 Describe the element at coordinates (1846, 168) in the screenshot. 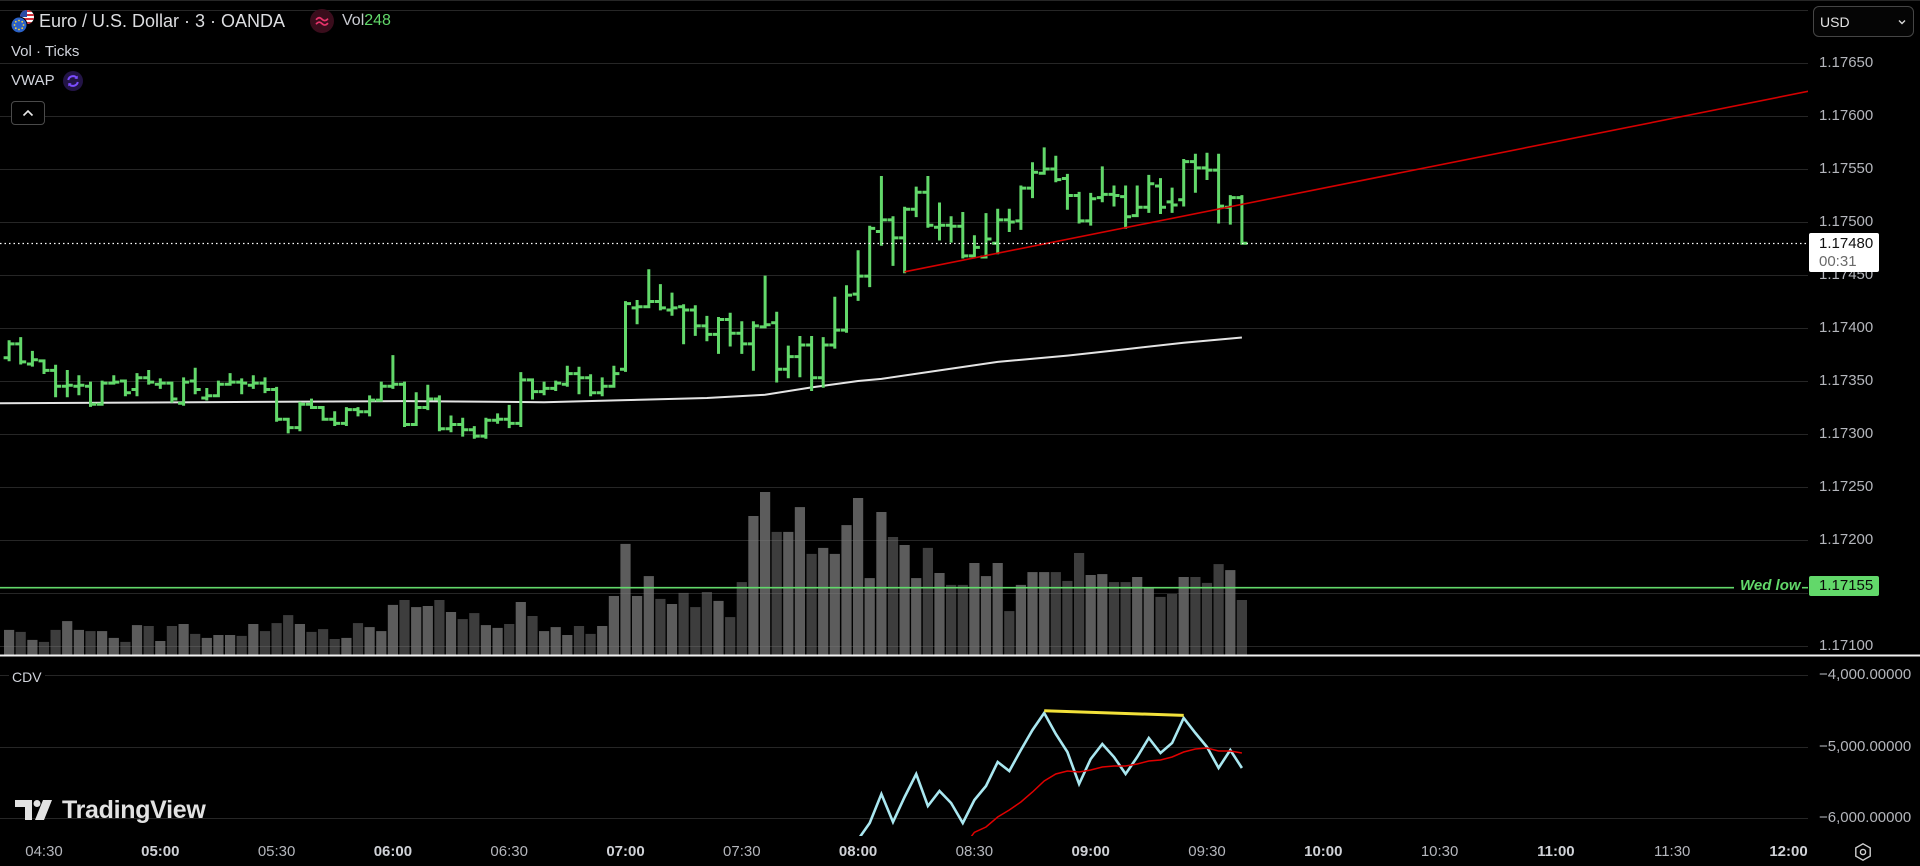

I see `price-tick-label: 1.17550` at that location.